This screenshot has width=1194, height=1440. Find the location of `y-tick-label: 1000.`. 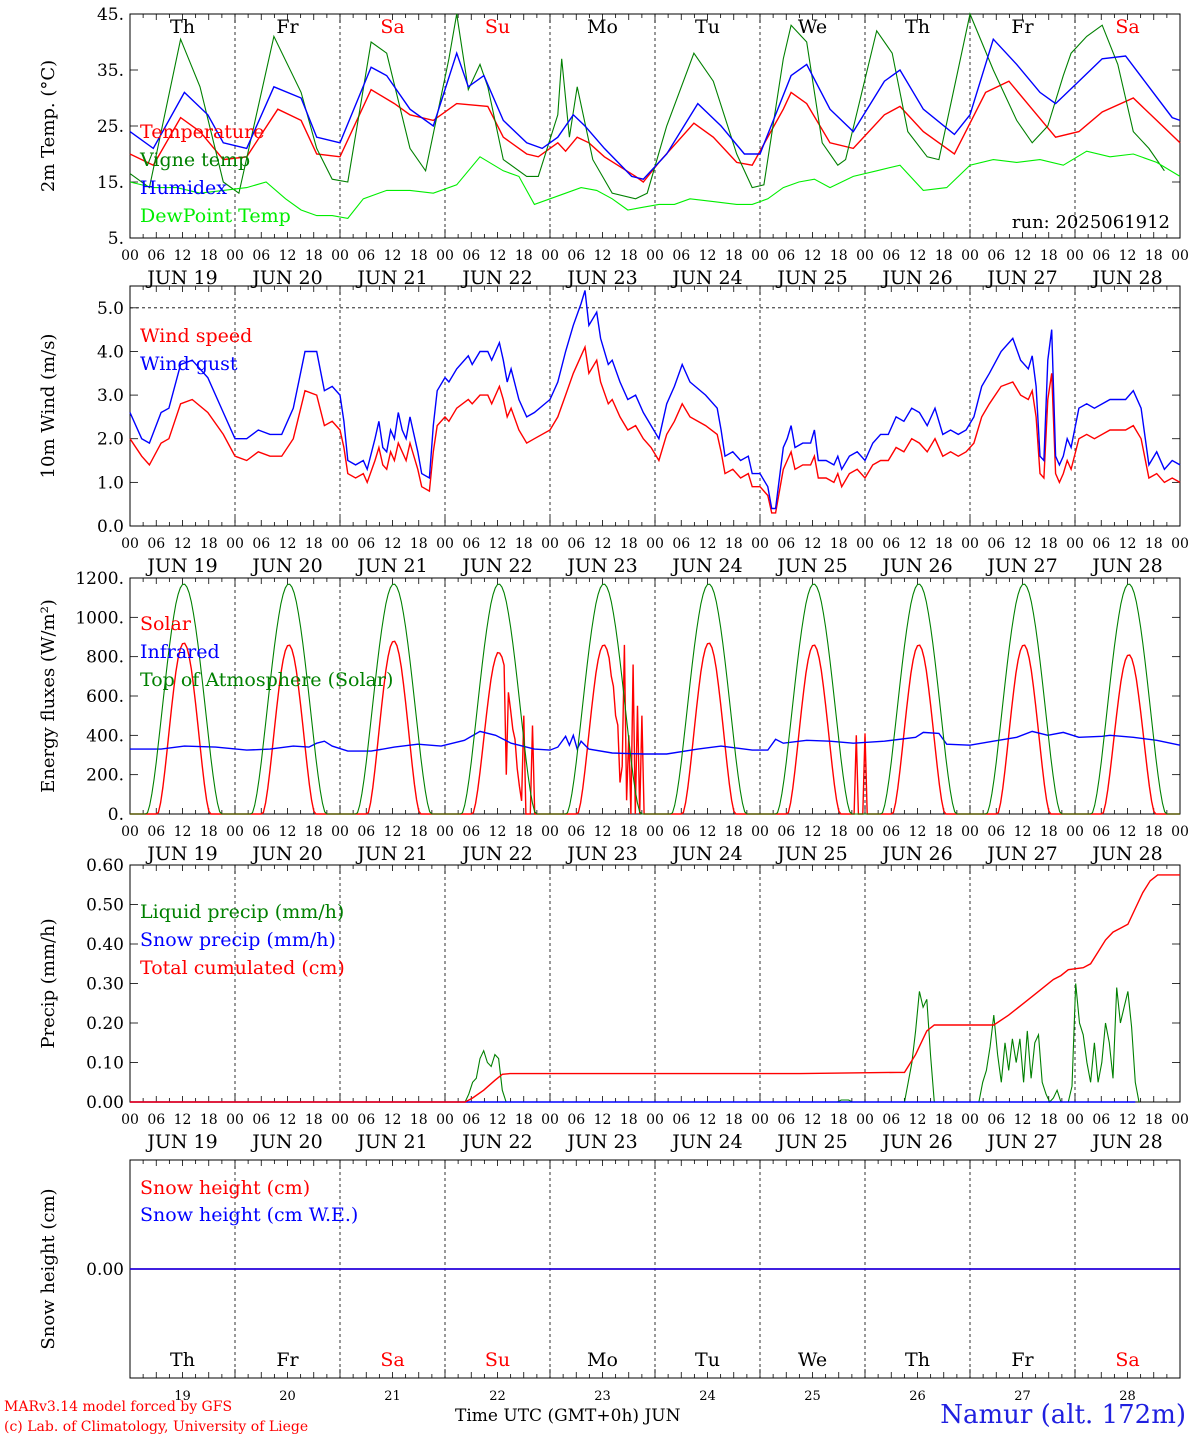

y-tick-label: 1000. is located at coordinates (99, 618).